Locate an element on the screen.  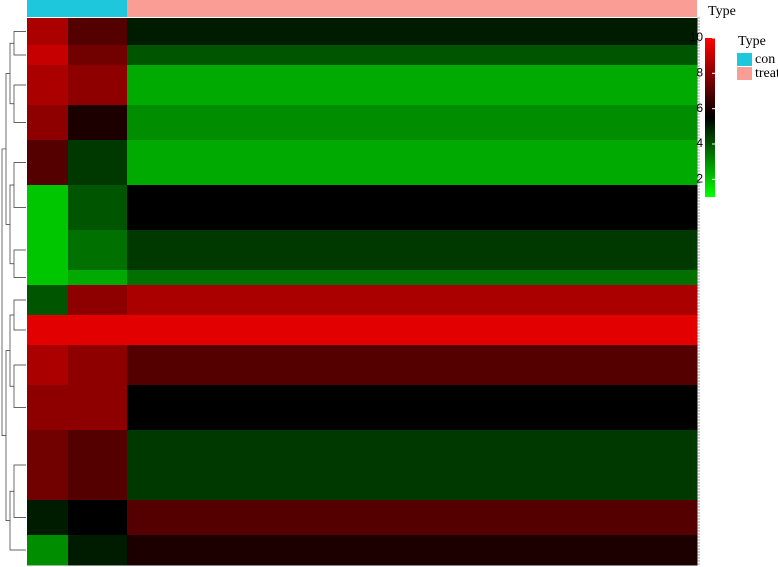
legend-label: treat is located at coordinates (766, 73).